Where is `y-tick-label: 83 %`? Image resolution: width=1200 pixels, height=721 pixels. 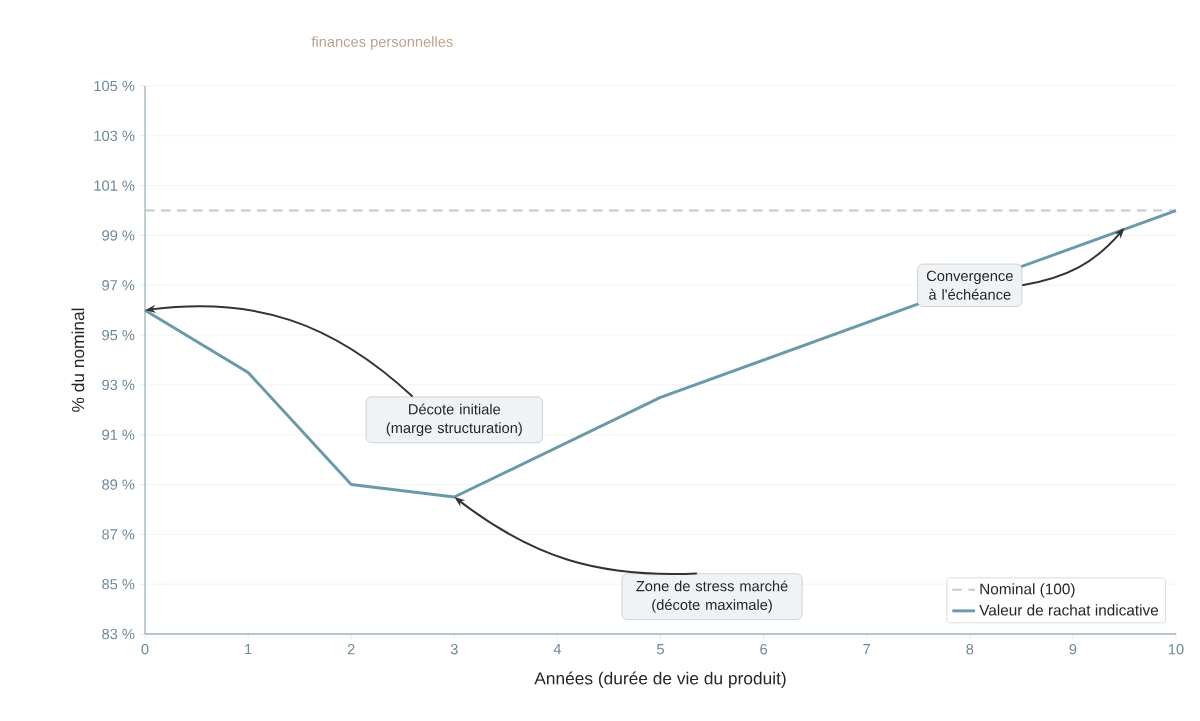
y-tick-label: 83 % is located at coordinates (118, 634).